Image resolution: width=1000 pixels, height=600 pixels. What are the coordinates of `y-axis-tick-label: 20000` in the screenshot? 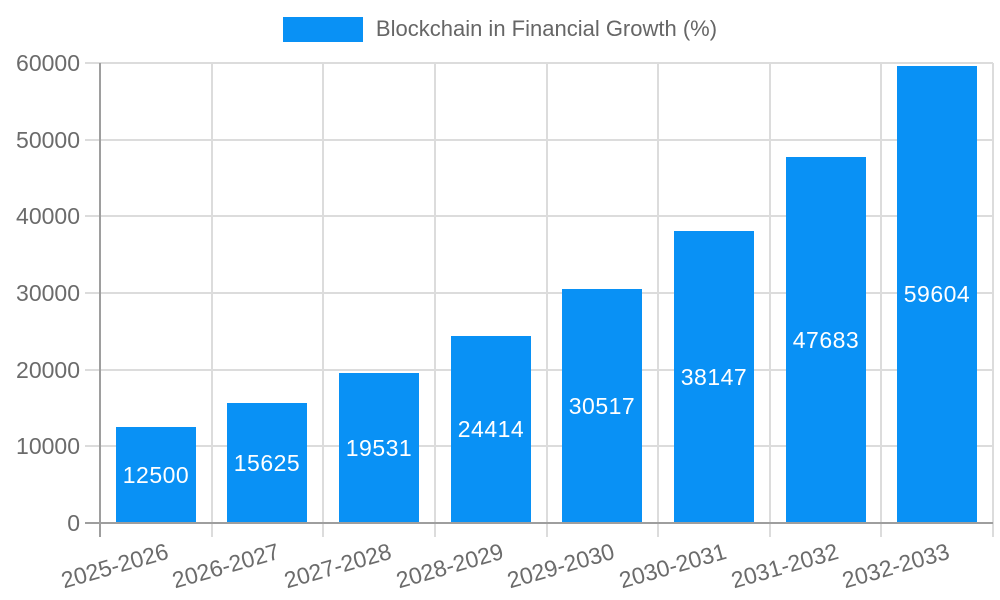 It's located at (48, 370).